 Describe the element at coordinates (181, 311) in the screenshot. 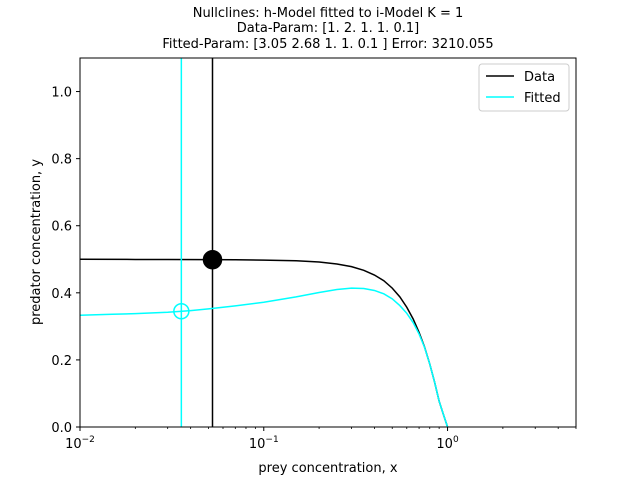

I see `equilibrium-point-fitted` at that location.